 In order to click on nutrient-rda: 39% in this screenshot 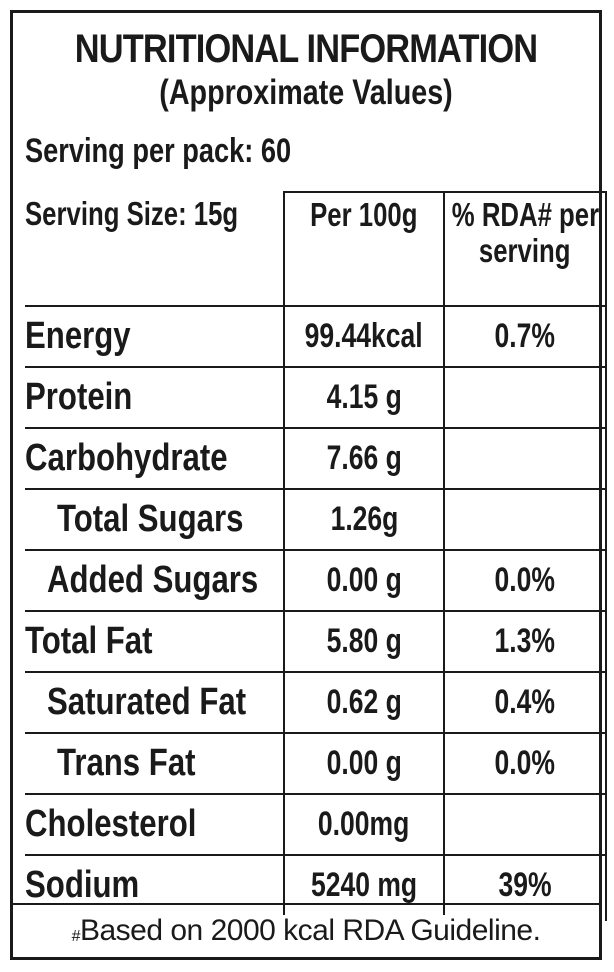, I will do `click(525, 885)`.